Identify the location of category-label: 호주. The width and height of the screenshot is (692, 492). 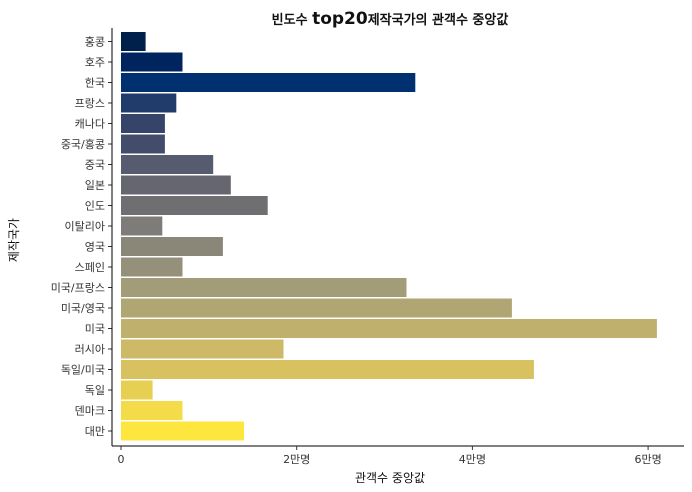
(95, 62).